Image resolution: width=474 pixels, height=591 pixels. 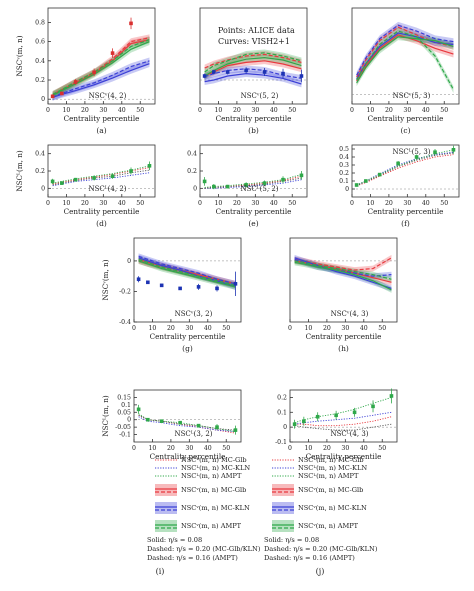 I want to click on y-axis-label: NSCᵛ(m, n), so click(x=105, y=279).